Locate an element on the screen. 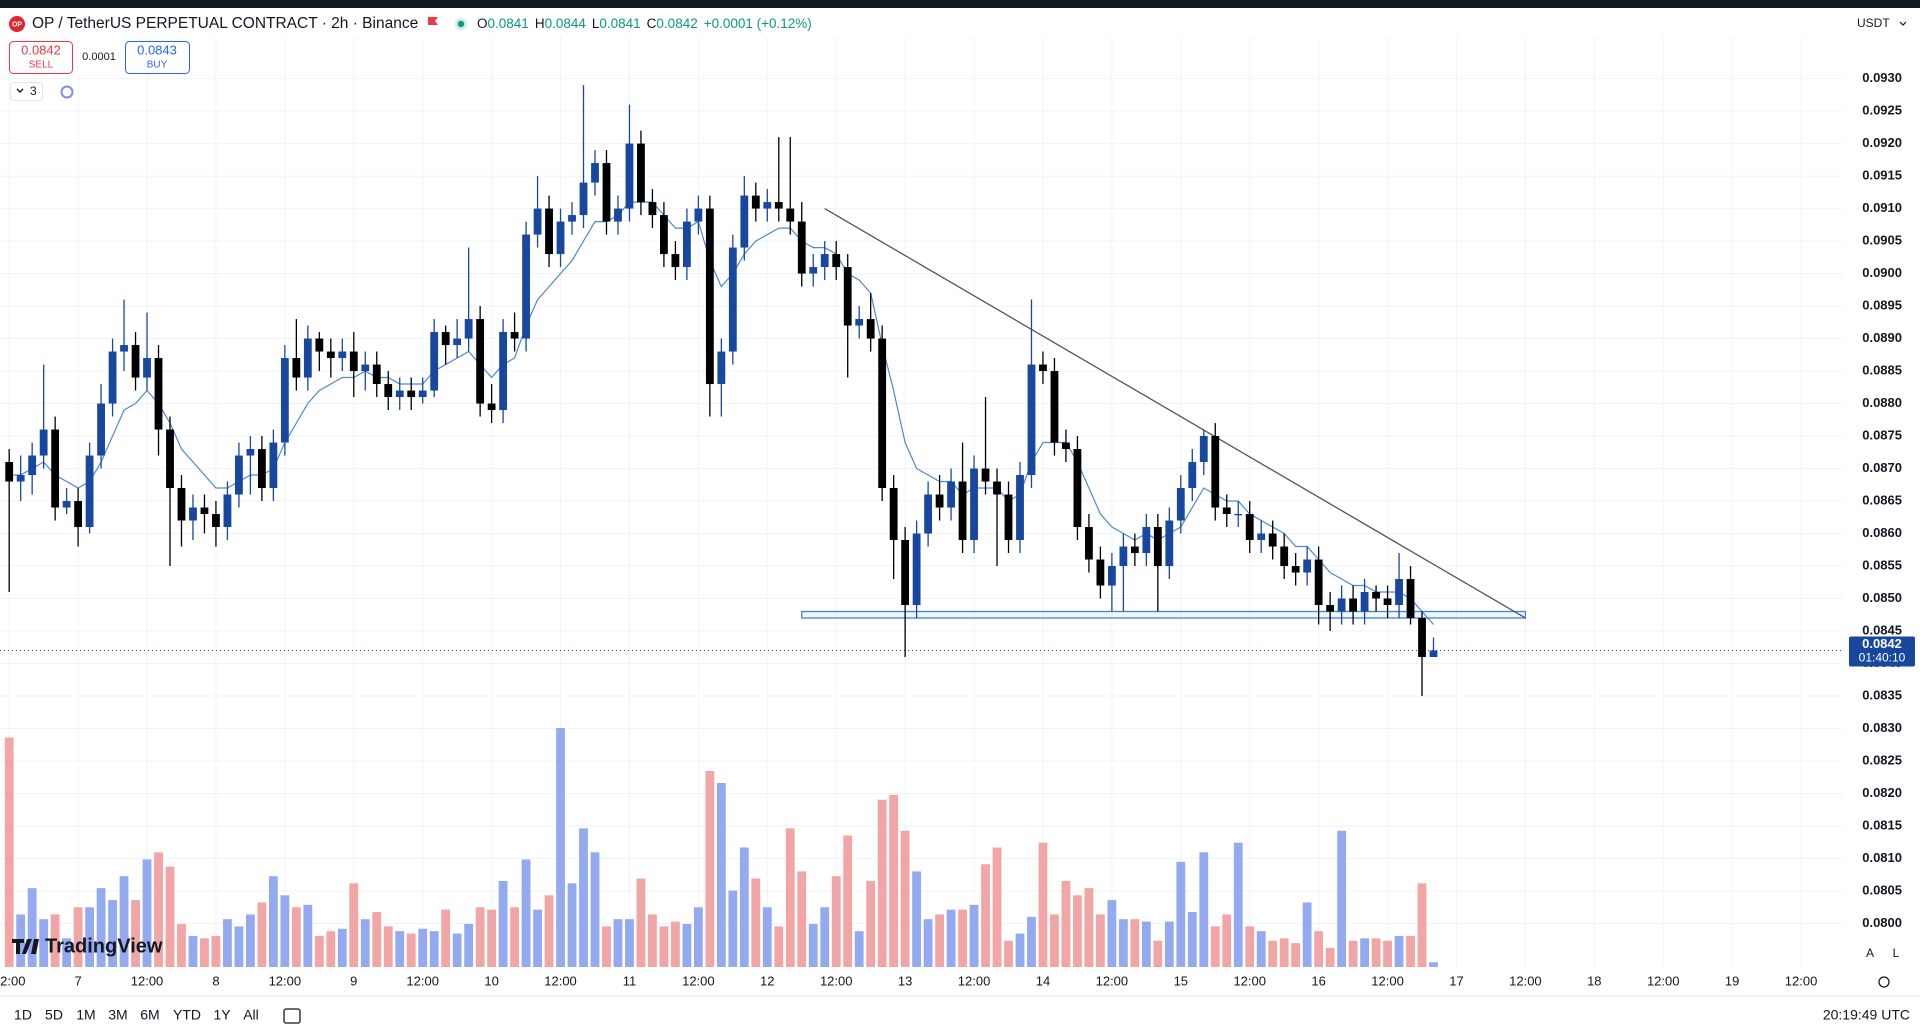 The height and width of the screenshot is (1036, 1920). flag-icon is located at coordinates (433, 21).